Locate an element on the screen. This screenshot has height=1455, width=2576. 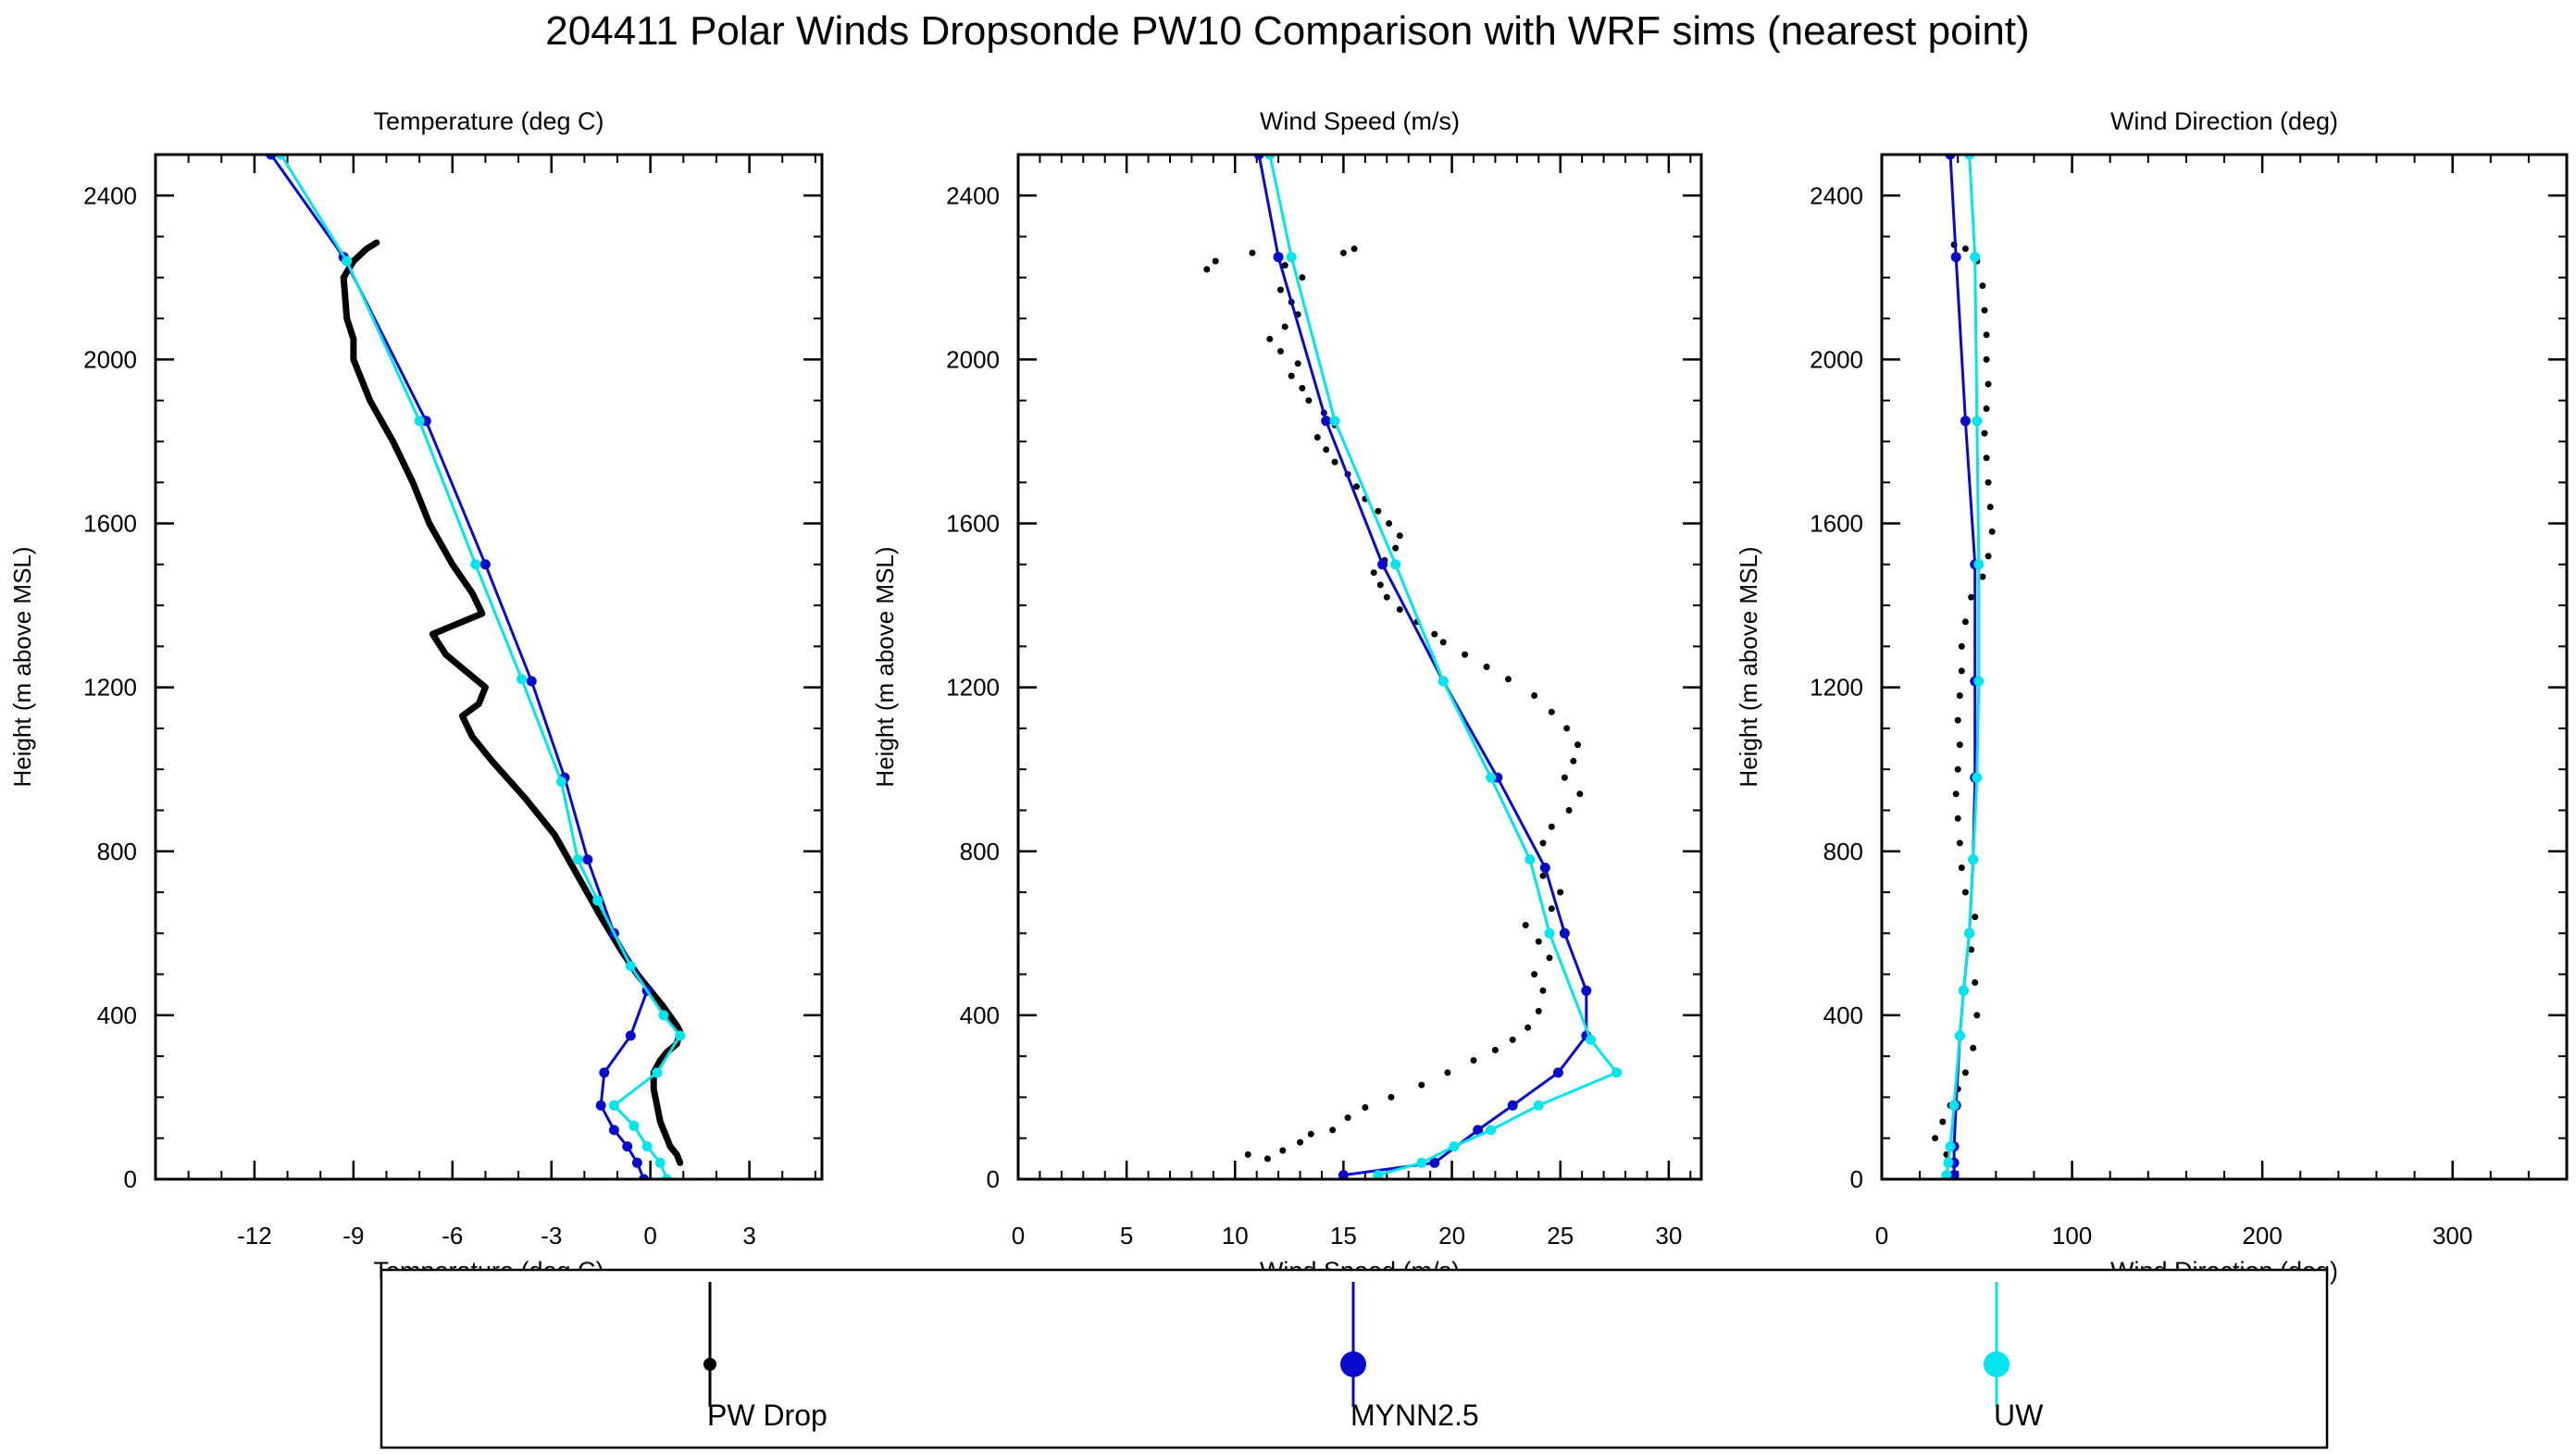
x-tick-label: 25 is located at coordinates (1560, 1236).